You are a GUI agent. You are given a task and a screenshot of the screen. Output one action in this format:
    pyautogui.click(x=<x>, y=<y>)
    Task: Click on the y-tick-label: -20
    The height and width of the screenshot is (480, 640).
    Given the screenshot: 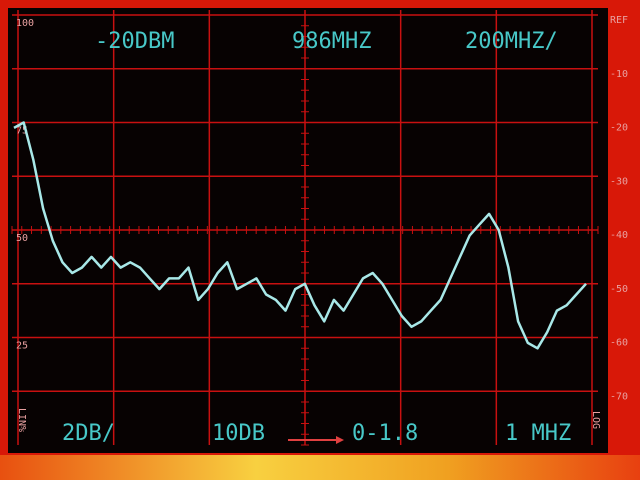 What is the action you would take?
    pyautogui.click(x=619, y=128)
    